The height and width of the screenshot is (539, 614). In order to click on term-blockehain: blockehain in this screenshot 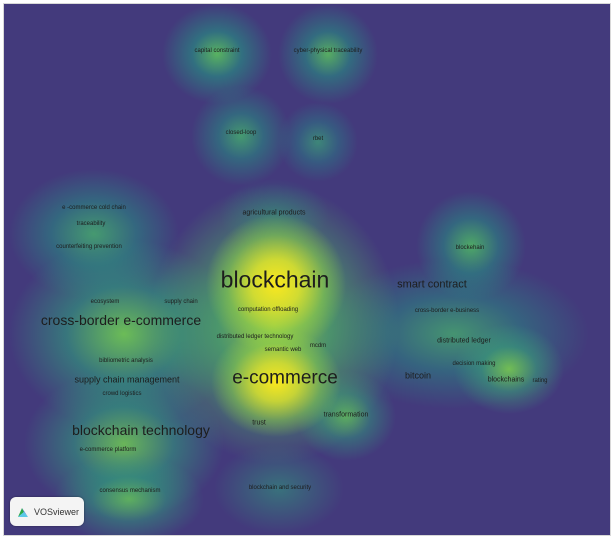, I will do `click(470, 248)`.